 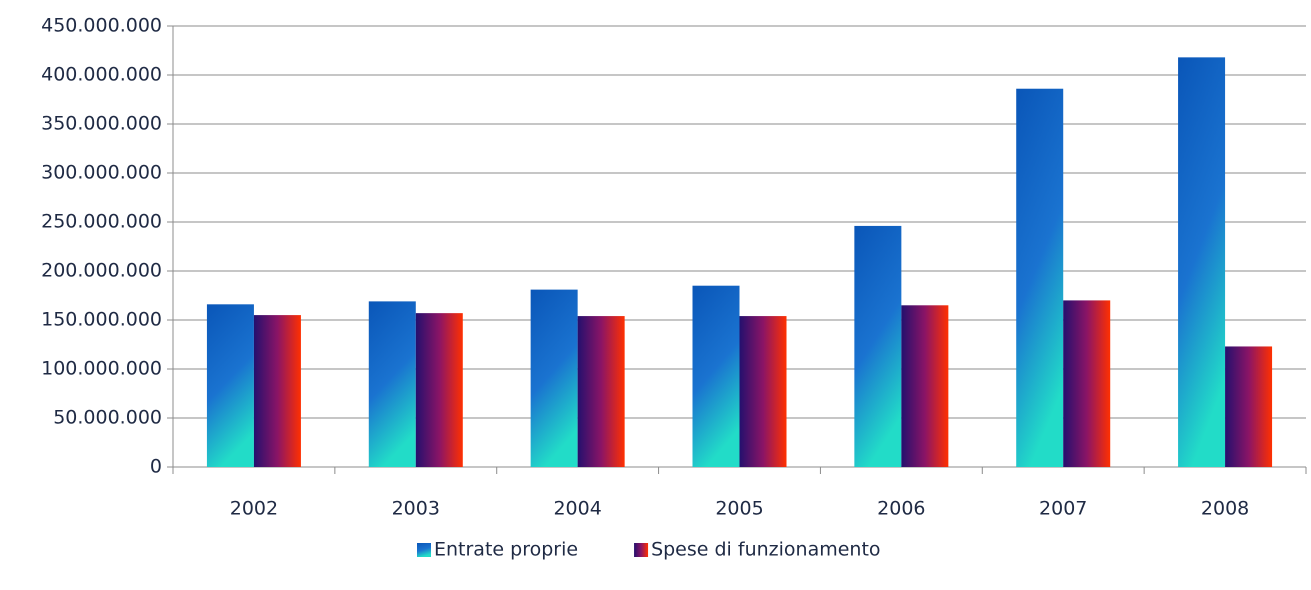 I want to click on y-tick-label: 300.000.000, so click(x=101, y=173).